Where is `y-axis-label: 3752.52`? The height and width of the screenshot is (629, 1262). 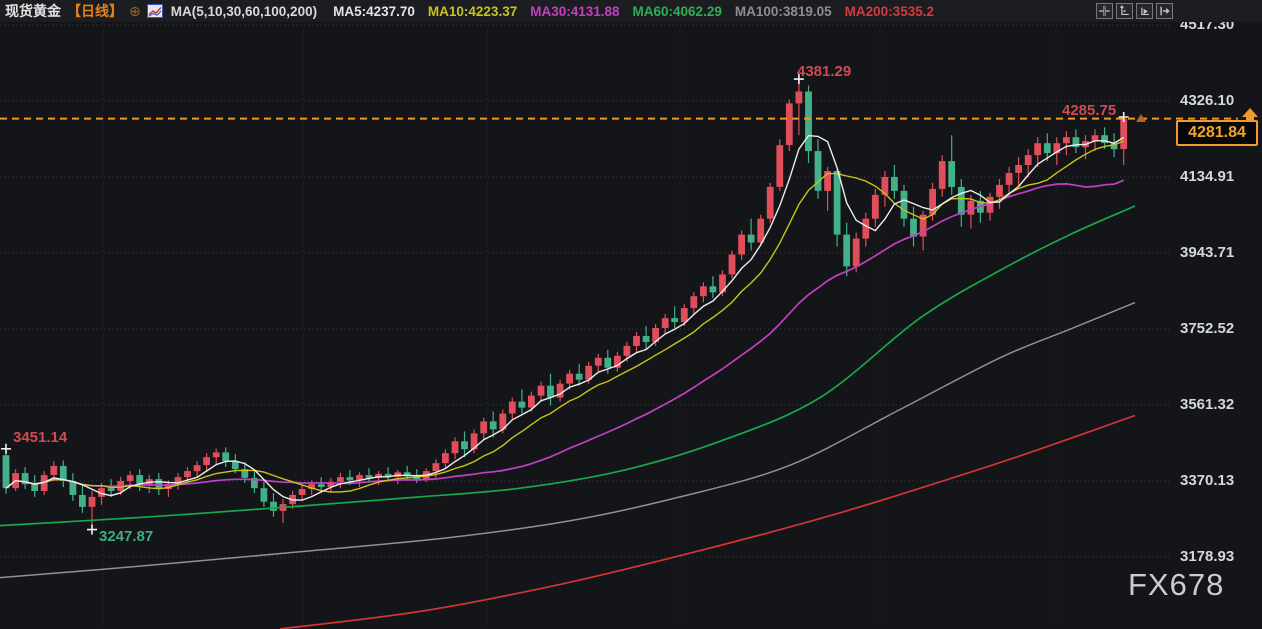 y-axis-label: 3752.52 is located at coordinates (1207, 328).